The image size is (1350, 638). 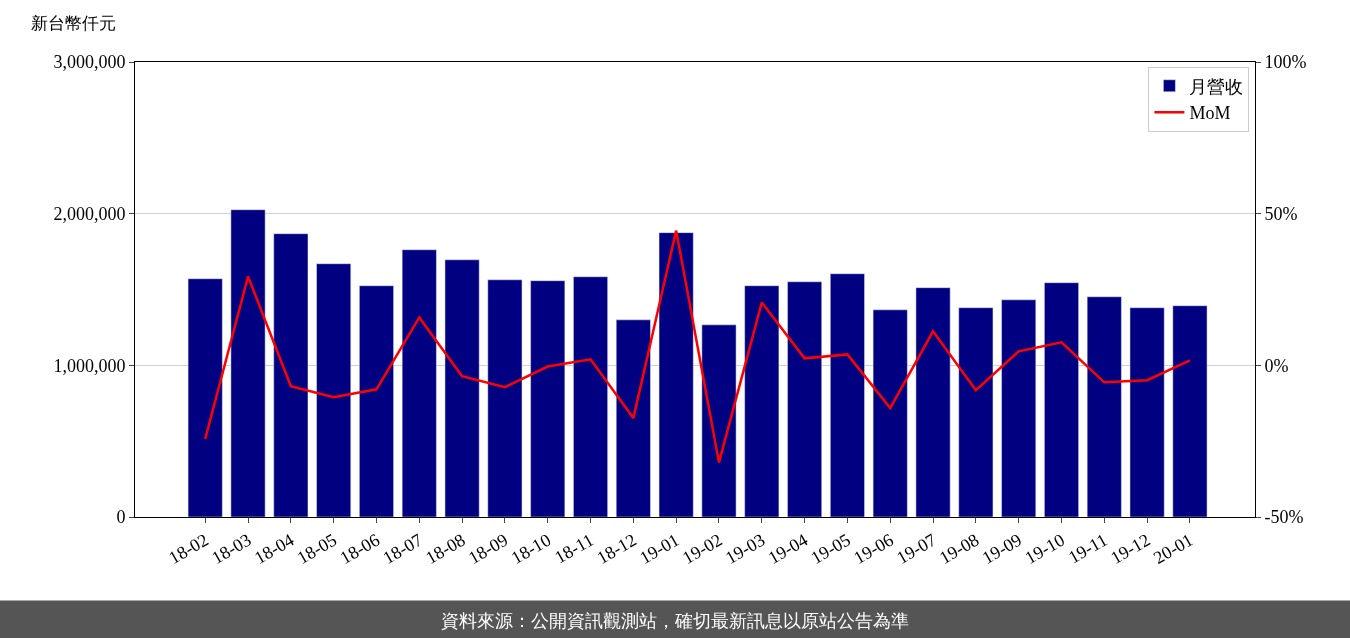 What do you see at coordinates (121, 517) in the screenshot?
I see `y-tick-label: 0` at bounding box center [121, 517].